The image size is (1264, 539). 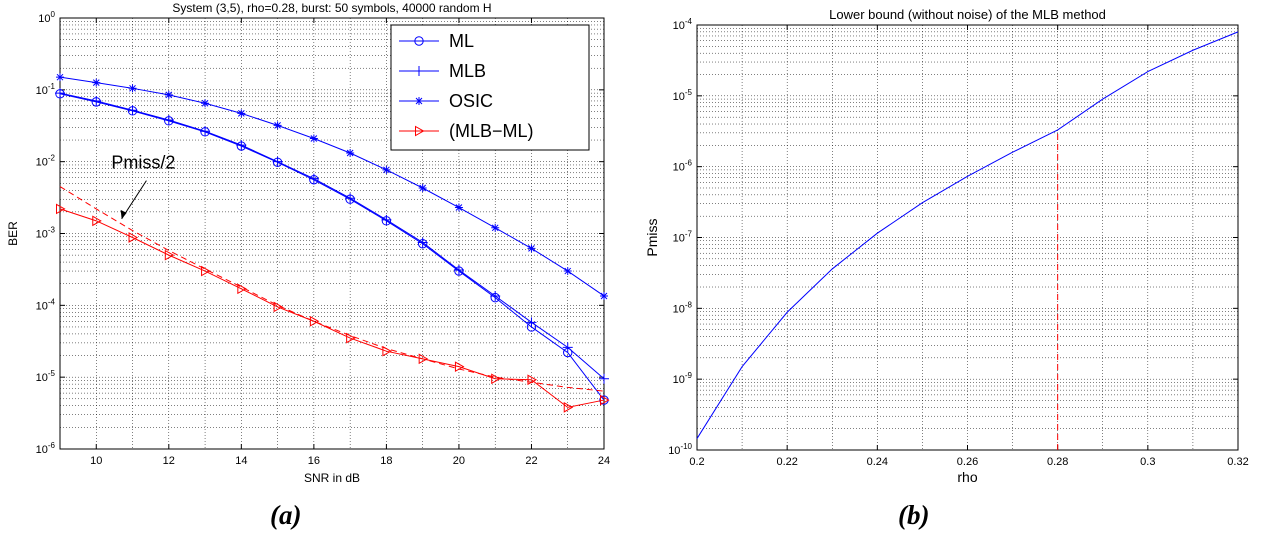 What do you see at coordinates (967, 477) in the screenshot?
I see `x-axis-label: rho` at bounding box center [967, 477].